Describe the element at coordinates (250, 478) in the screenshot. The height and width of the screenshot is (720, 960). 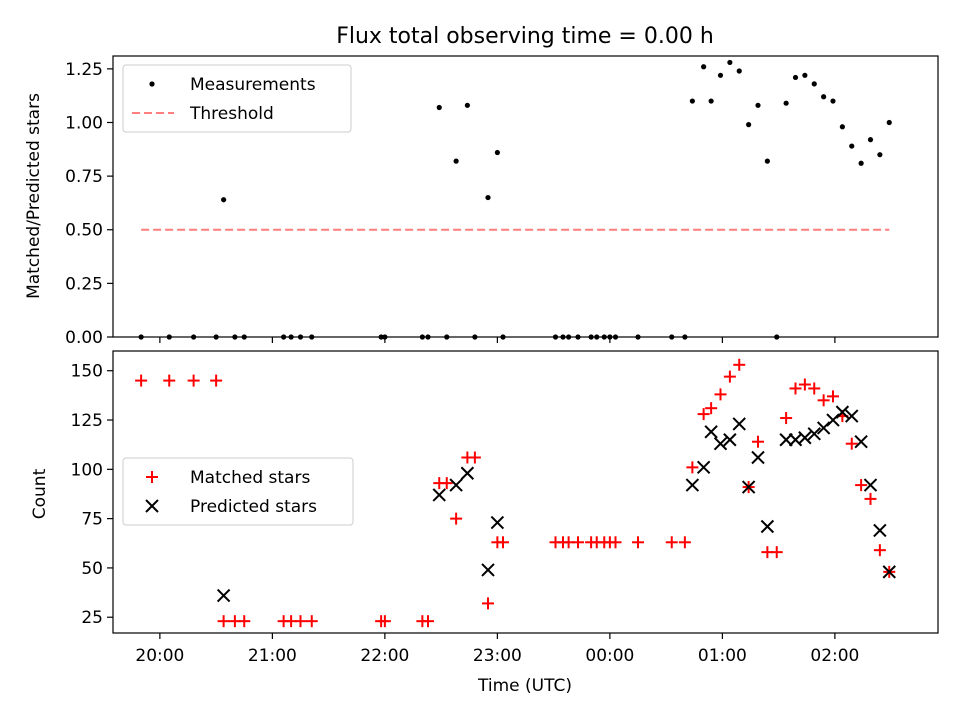
I see `legend-matched-label: Matched stars` at that location.